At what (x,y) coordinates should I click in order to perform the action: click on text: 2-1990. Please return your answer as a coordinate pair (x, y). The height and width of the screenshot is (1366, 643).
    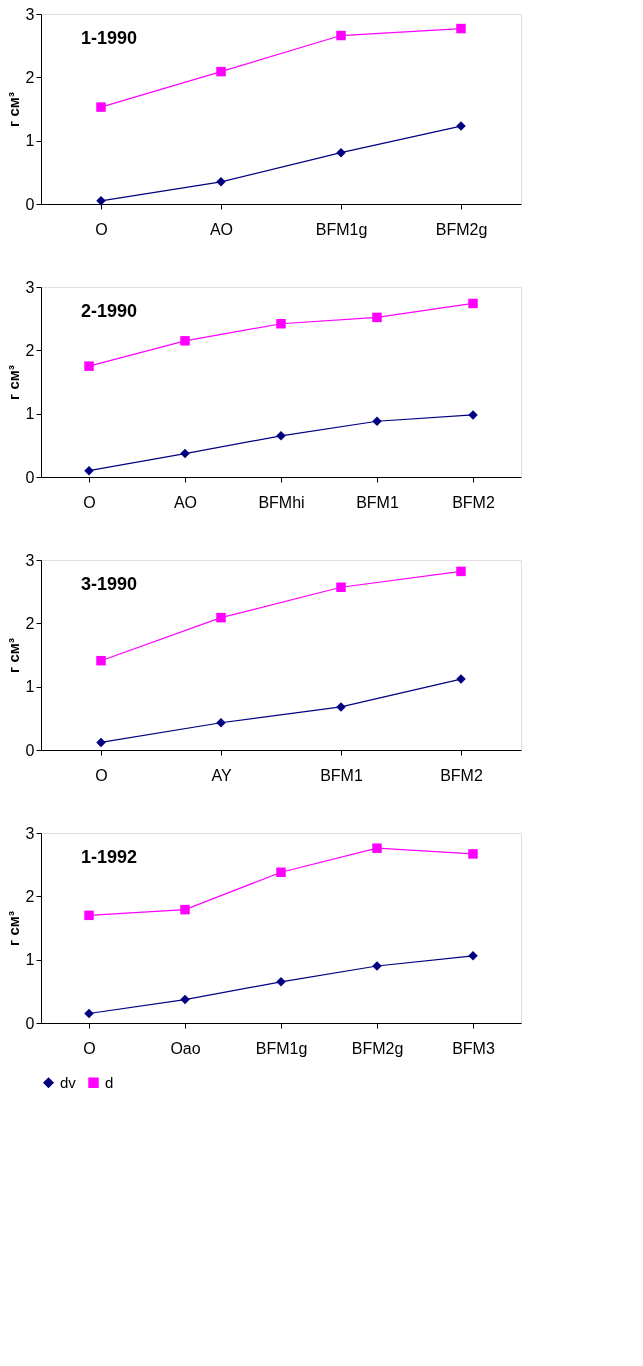
    Looking at the image, I should click on (109, 311).